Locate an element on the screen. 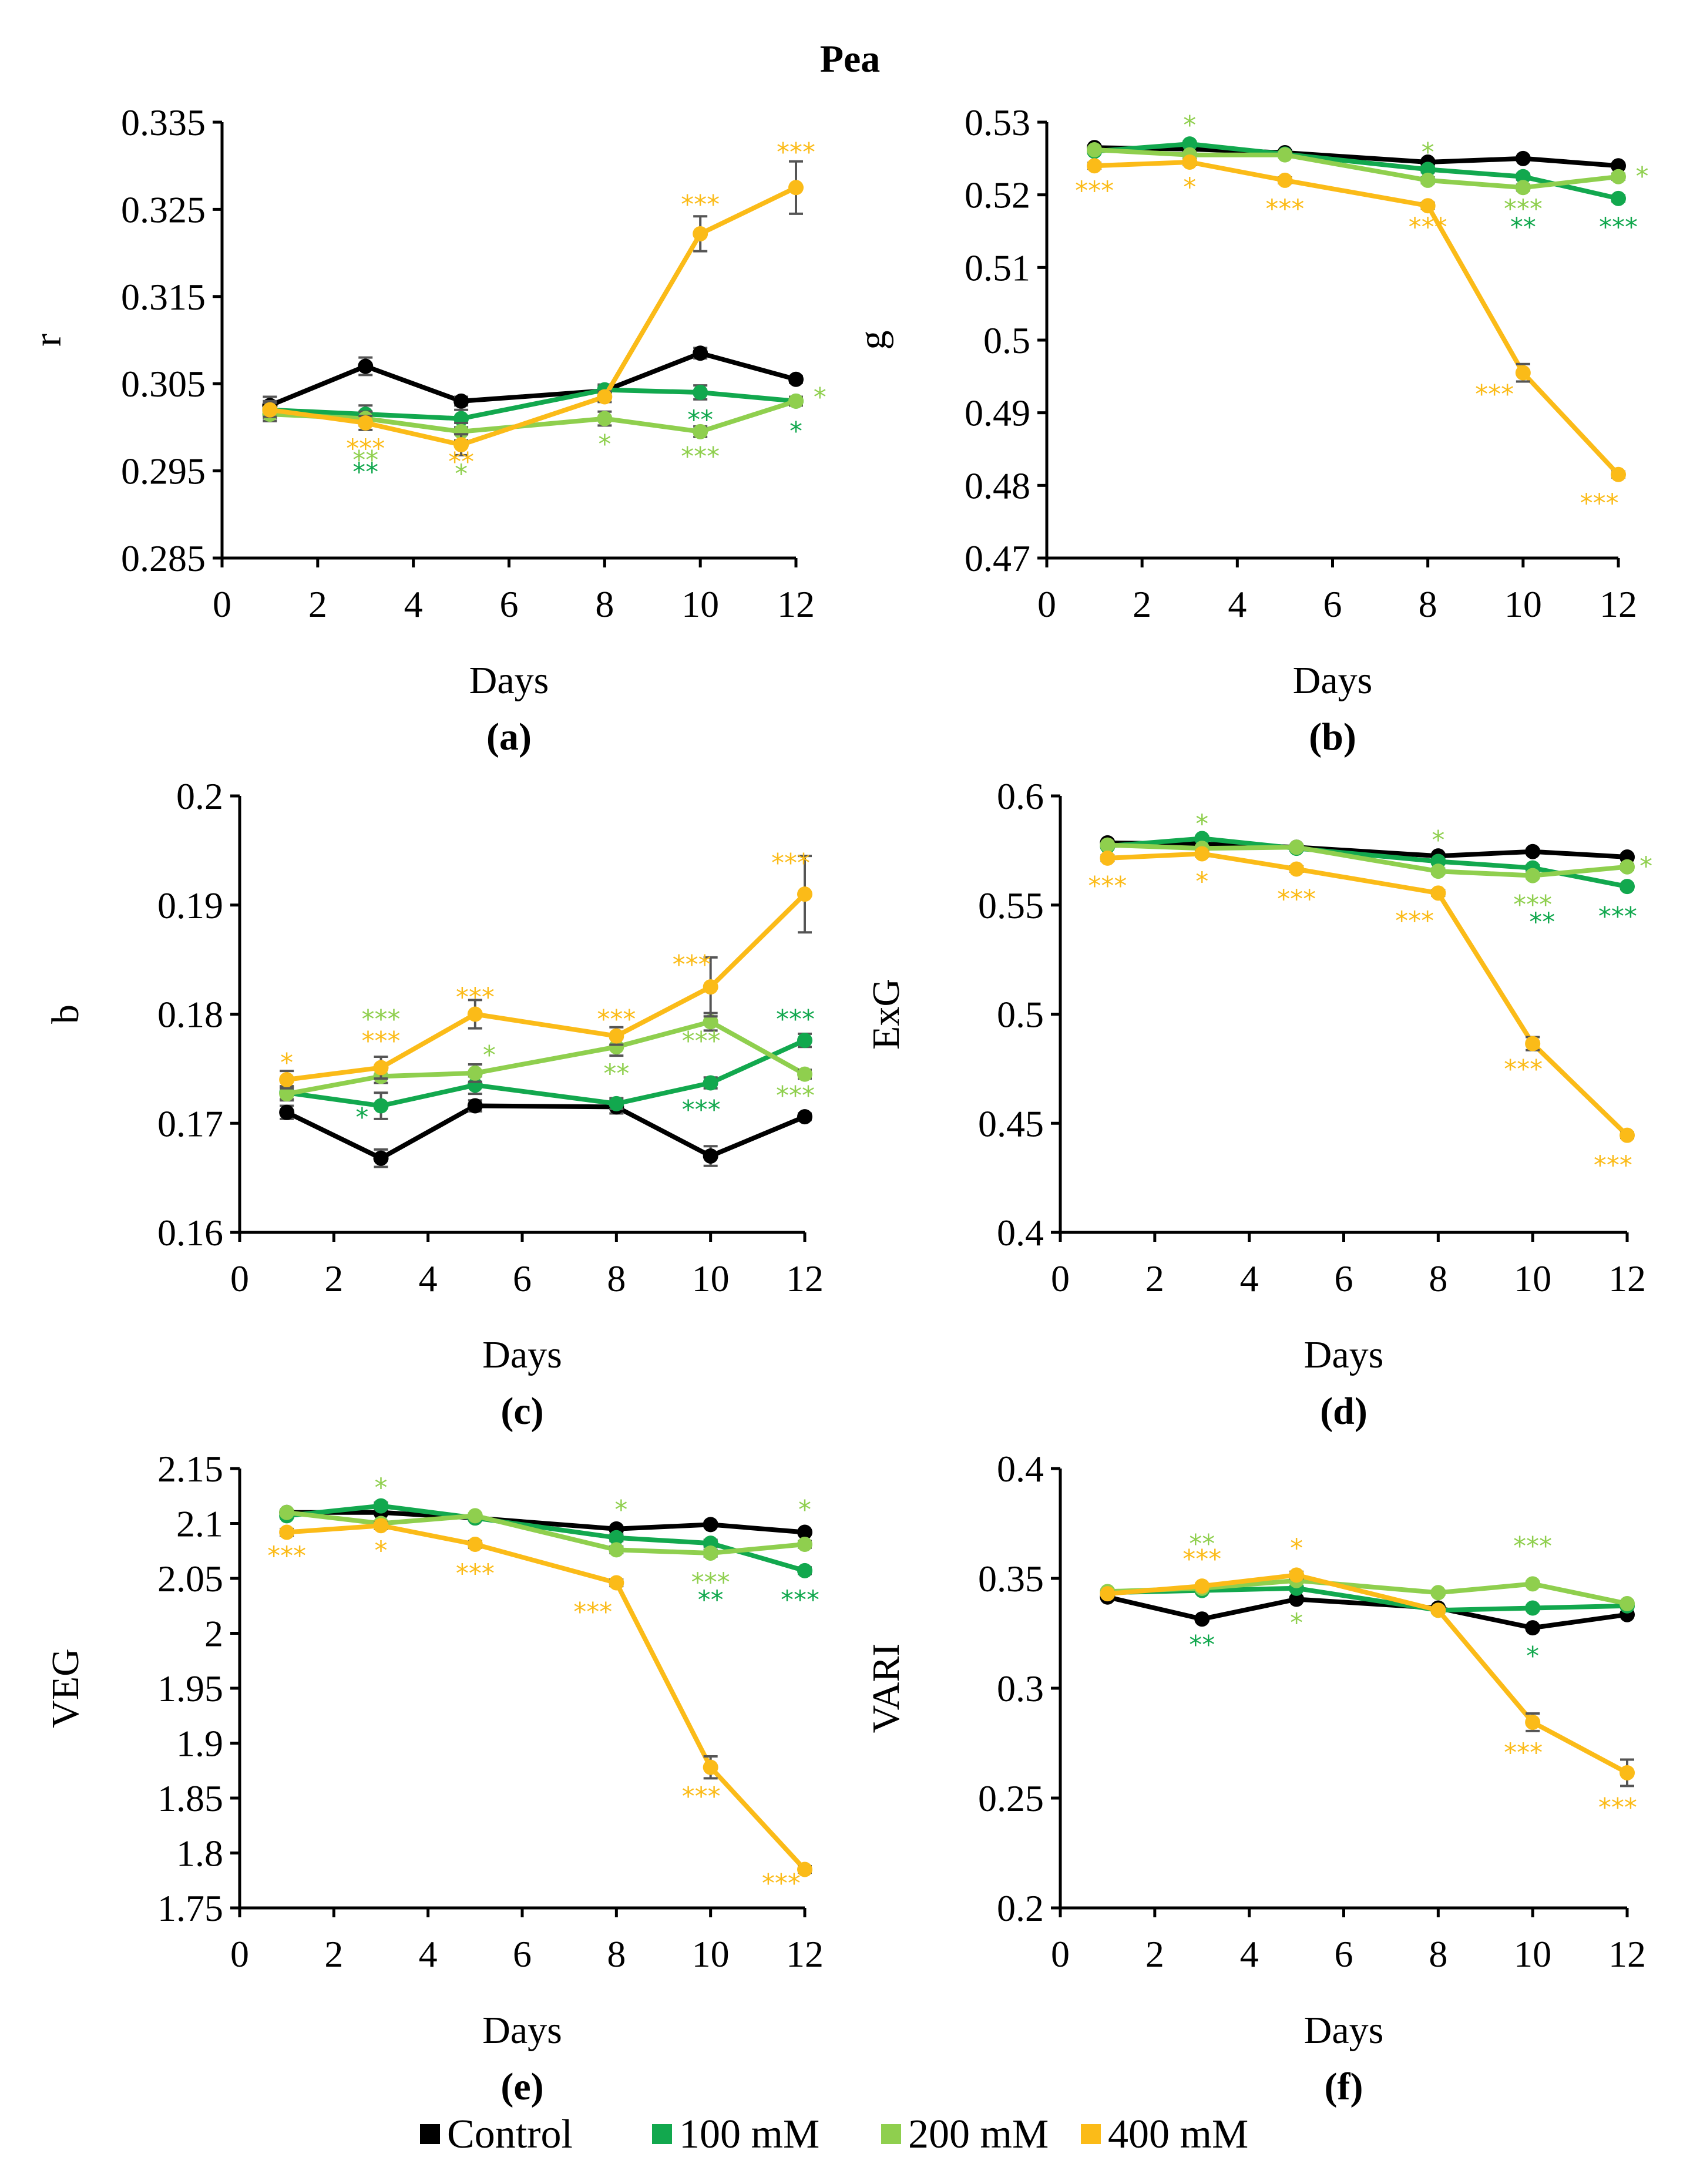 This screenshot has width=1700, height=2184. legend-label: 100 mM is located at coordinates (749, 2134).